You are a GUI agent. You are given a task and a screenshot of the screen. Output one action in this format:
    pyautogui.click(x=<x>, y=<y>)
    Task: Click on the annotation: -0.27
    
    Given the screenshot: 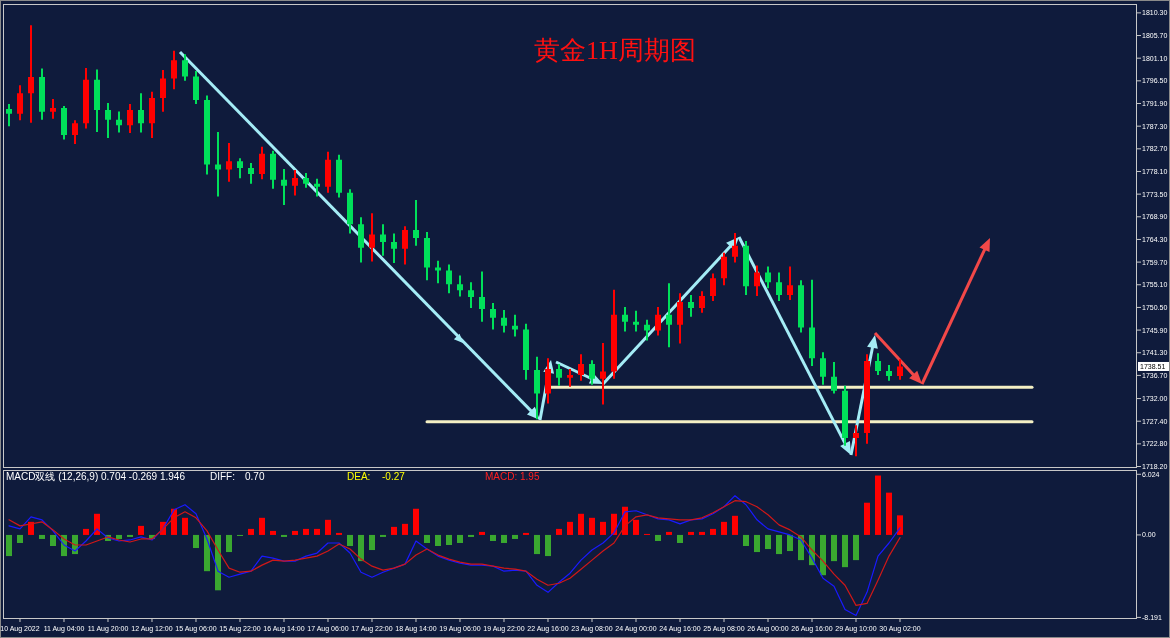 What is the action you would take?
    pyautogui.click(x=394, y=476)
    